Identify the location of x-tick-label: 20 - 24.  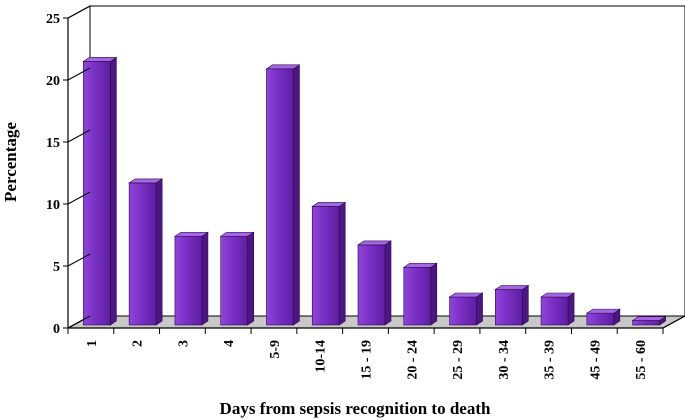
(412, 360).